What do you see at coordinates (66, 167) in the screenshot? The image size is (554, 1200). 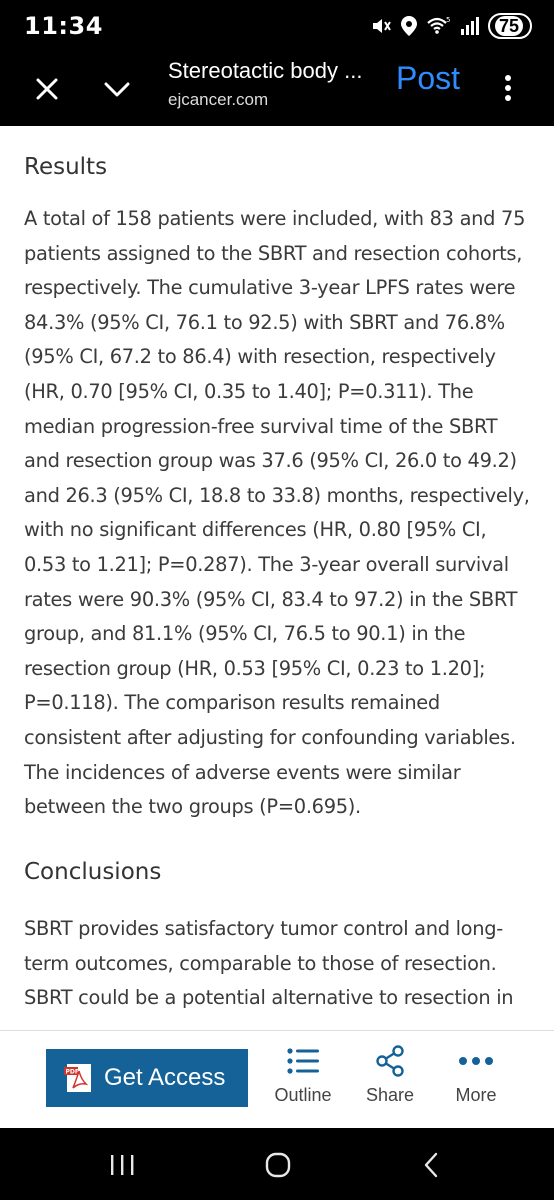 I see `results-heading: Results` at bounding box center [66, 167].